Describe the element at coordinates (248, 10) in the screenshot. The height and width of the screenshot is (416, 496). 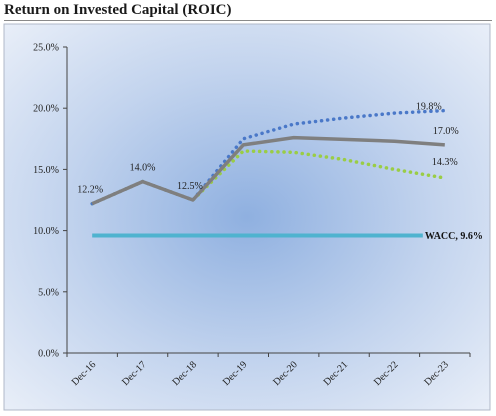
I see `chart-title: Return on Invested Capital (ROIC)` at that location.